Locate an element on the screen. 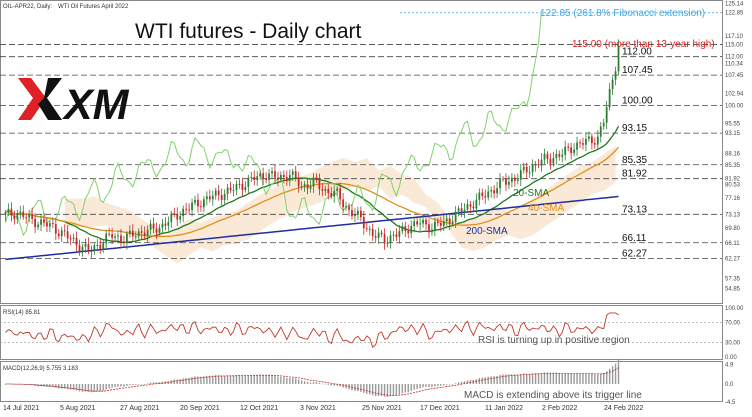 The image size is (752, 417). rsi-tick-100.00: 100.00 is located at coordinates (734, 309).